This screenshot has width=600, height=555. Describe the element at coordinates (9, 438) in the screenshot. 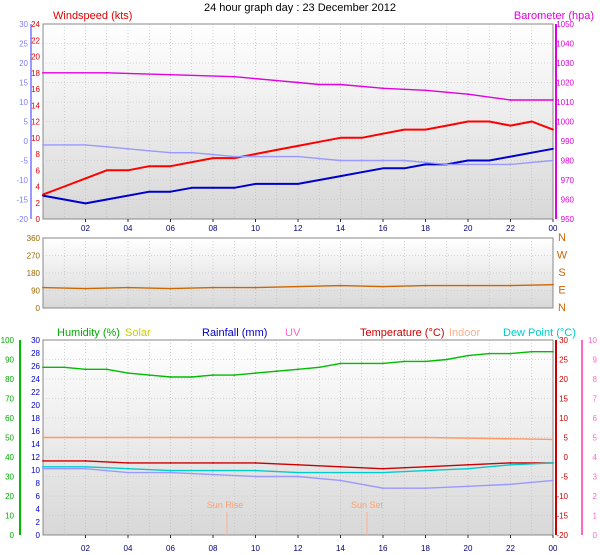

I see `y-tick-label: 50` at that location.